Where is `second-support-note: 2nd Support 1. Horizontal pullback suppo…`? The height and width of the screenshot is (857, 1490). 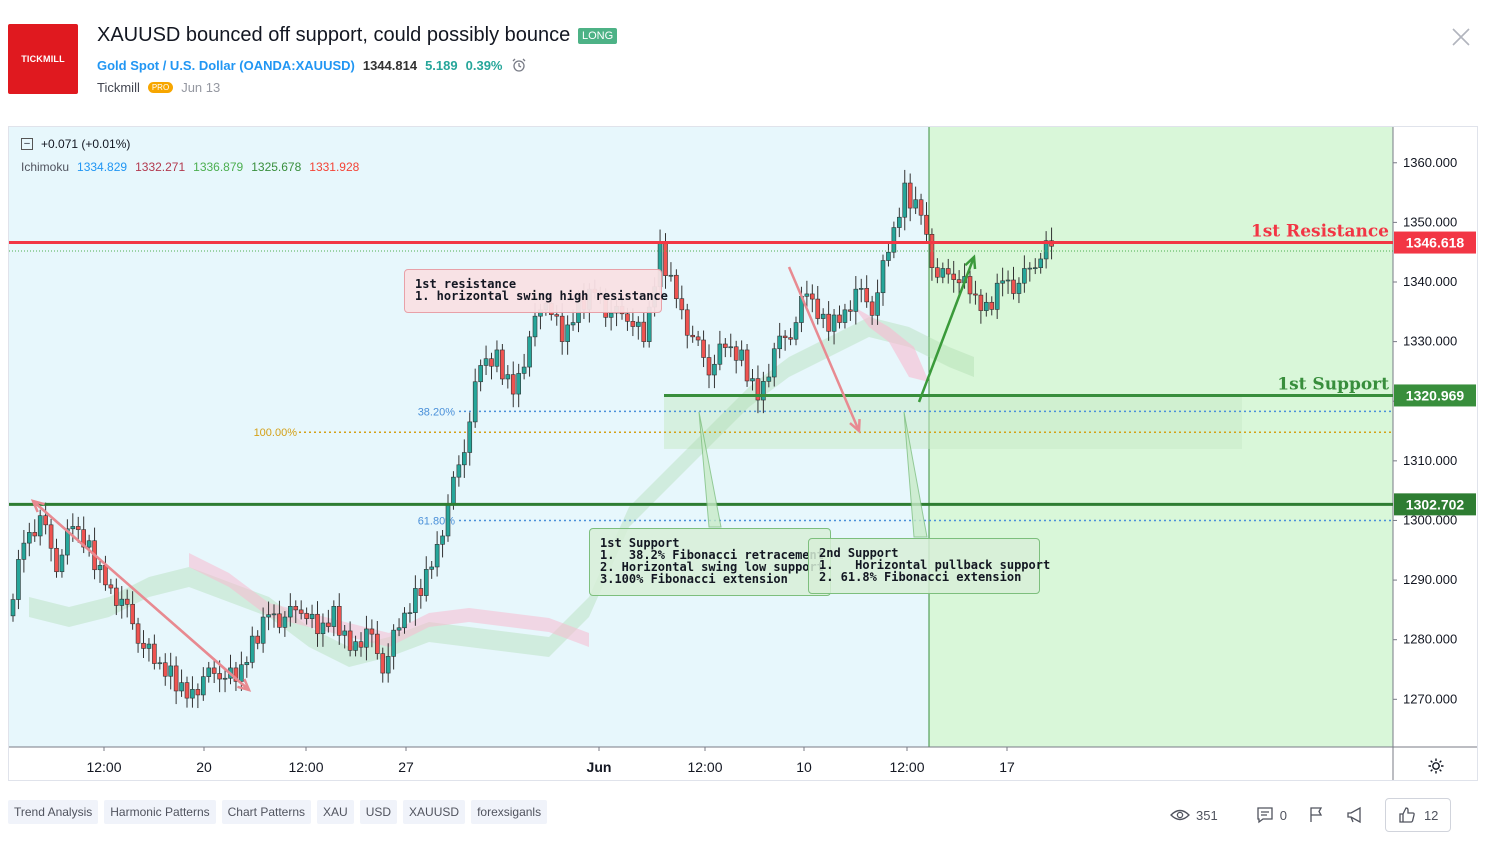 second-support-note: 2nd Support 1. Horizontal pullback suppo… is located at coordinates (929, 566).